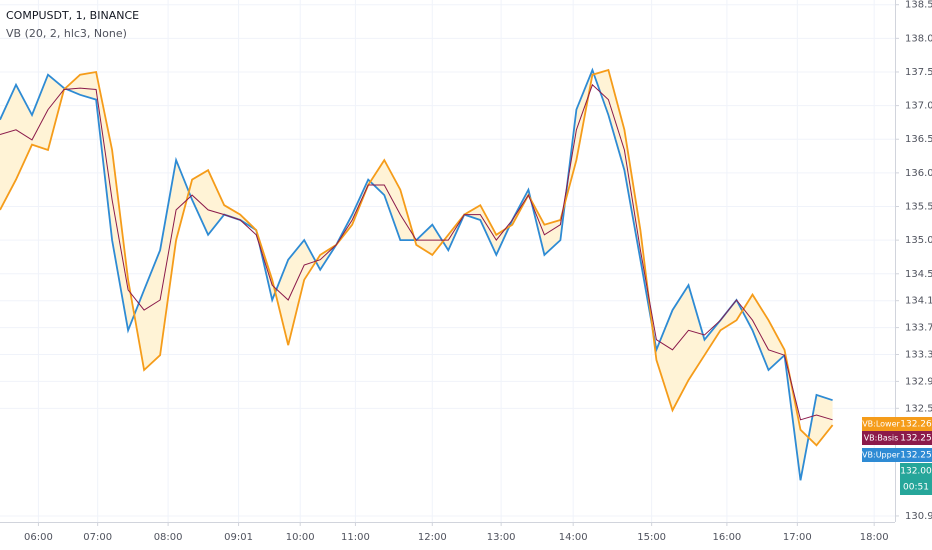 The width and height of the screenshot is (932, 550). What do you see at coordinates (238, 537) in the screenshot?
I see `x-tick-label: 09:01` at bounding box center [238, 537].